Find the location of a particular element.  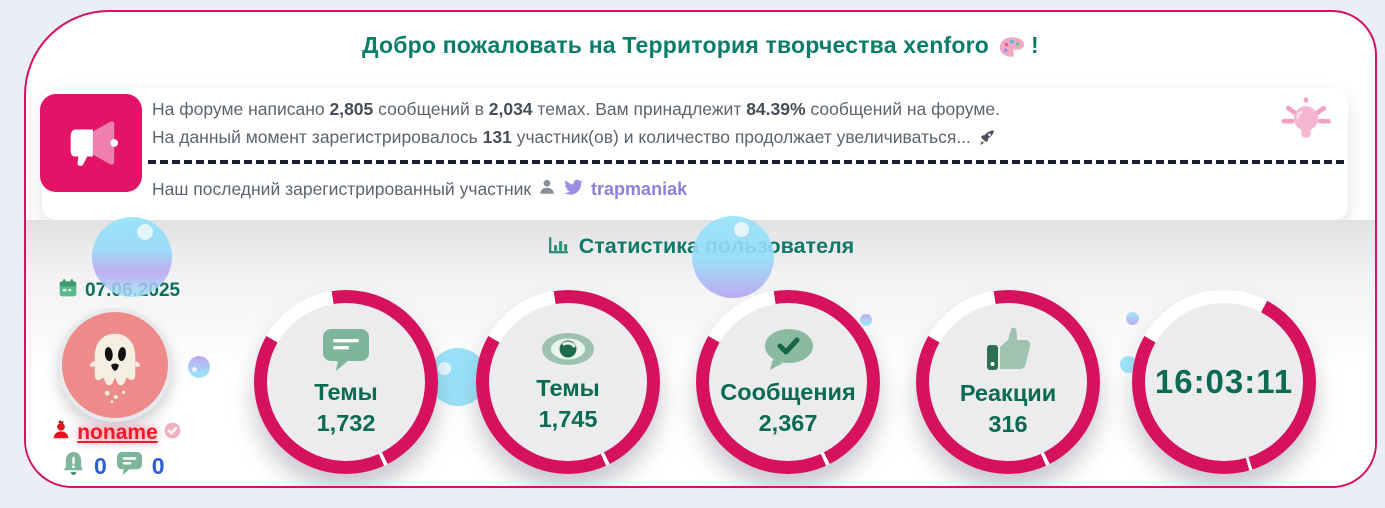

stat-ring-inner: Реакции 316 is located at coordinates (1008, 382).